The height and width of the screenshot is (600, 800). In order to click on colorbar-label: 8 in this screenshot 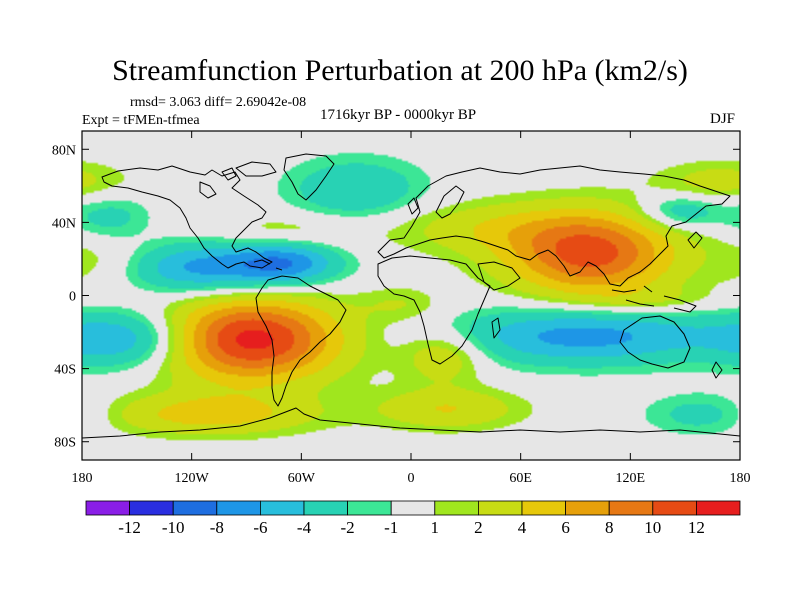, I will do `click(609, 527)`.